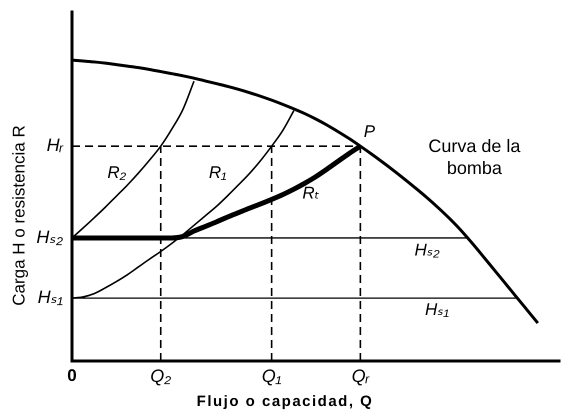 Image resolution: width=565 pixels, height=414 pixels. I want to click on x-tick-label: Qᵣ, so click(361, 376).